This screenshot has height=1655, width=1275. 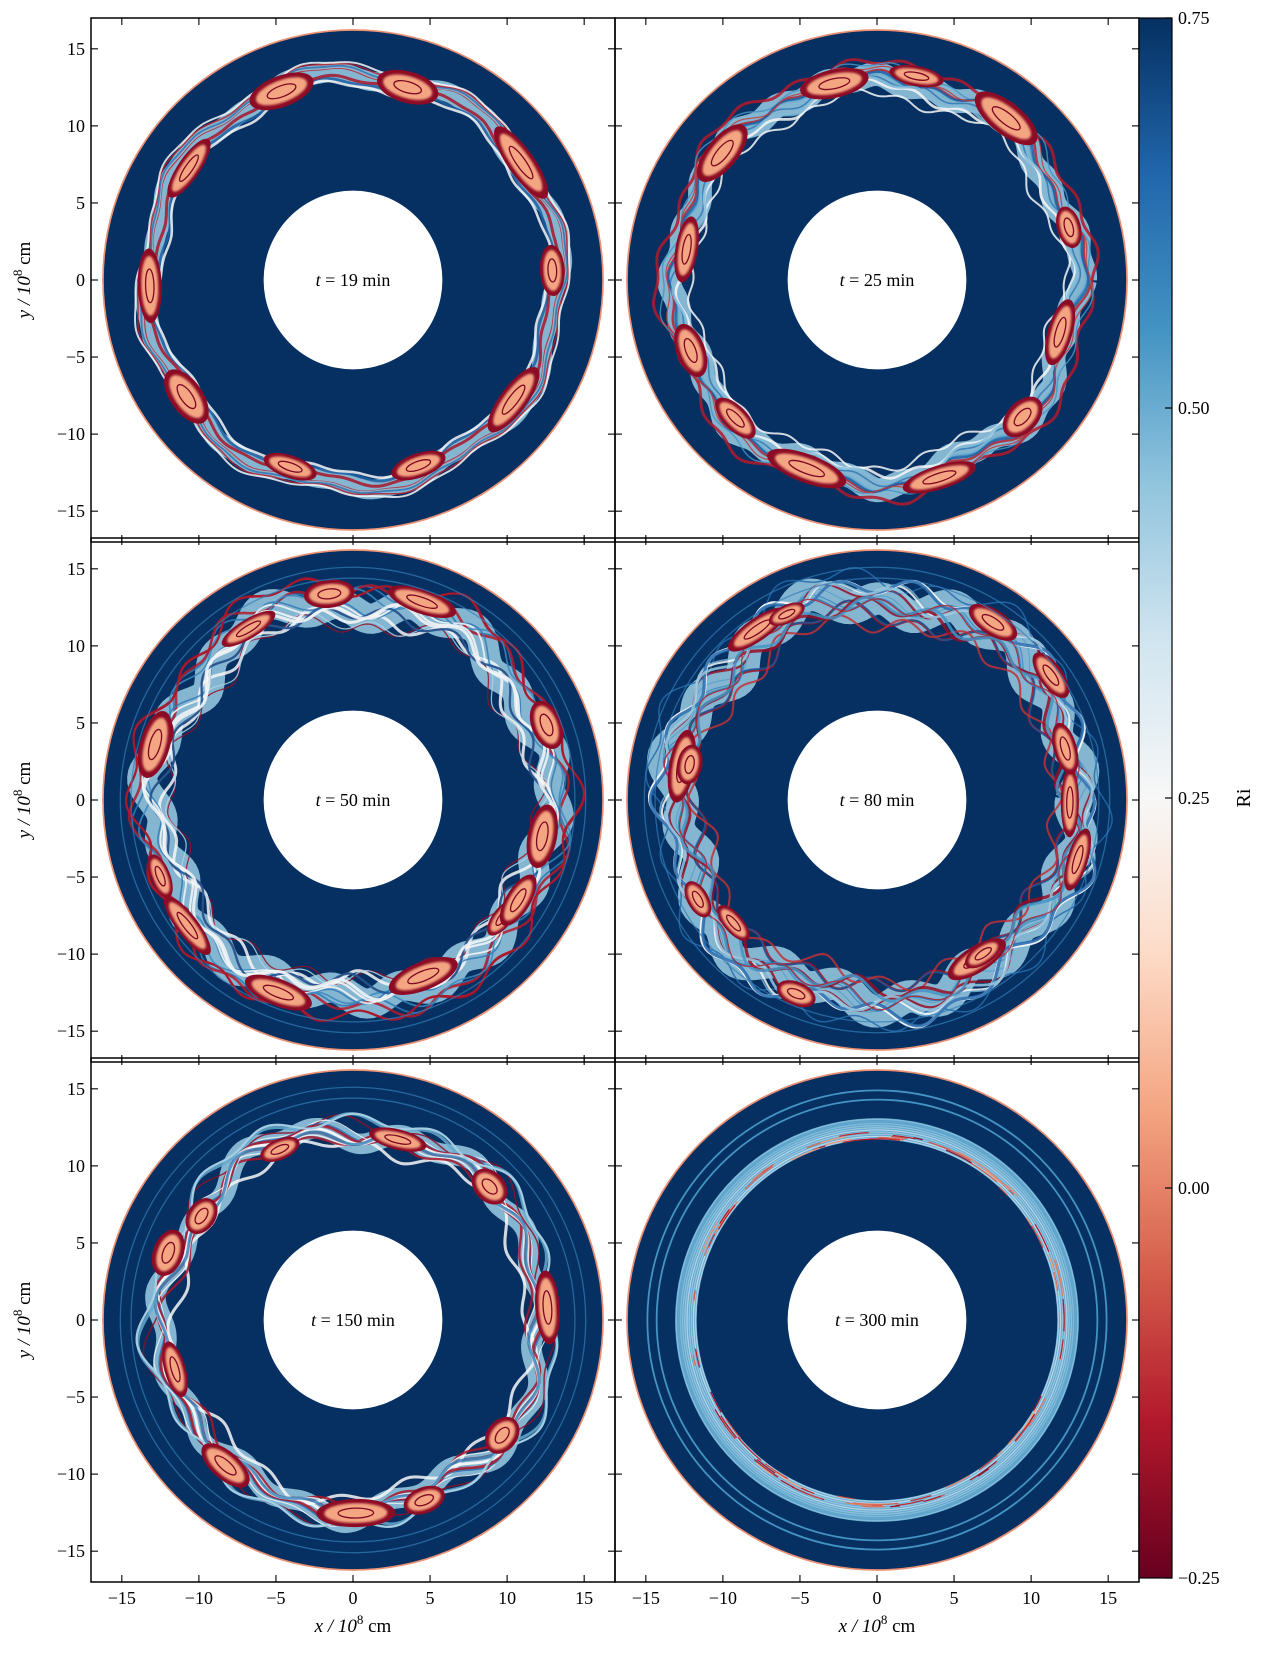 I want to click on x-tick-label: −5, so click(x=799, y=1598).